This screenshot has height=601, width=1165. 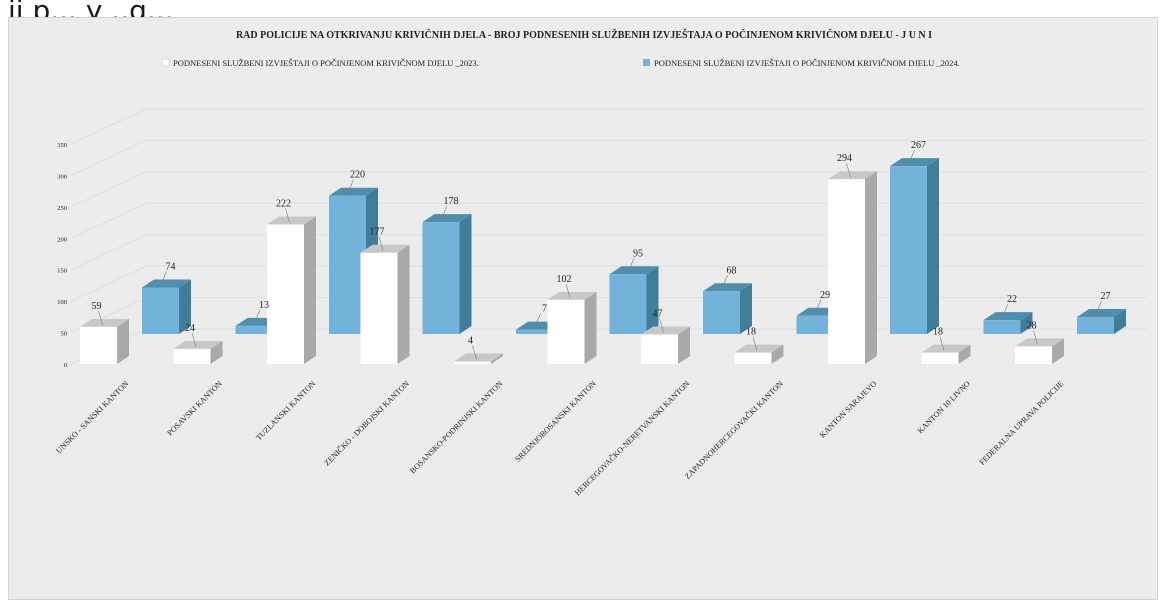 I want to click on legend-swatch-2024, so click(x=646, y=62).